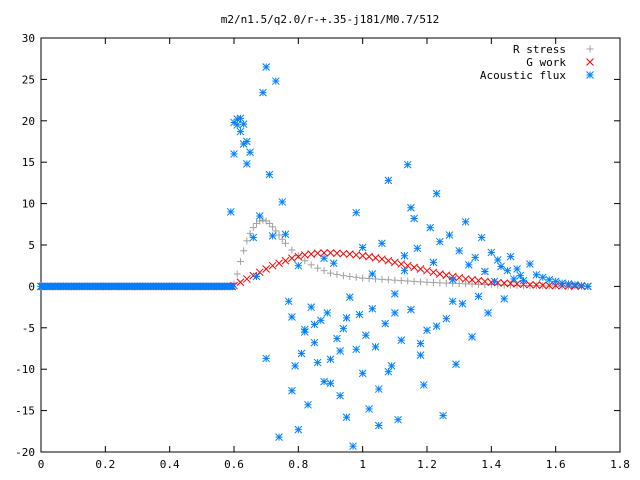 This screenshot has height=480, width=640. I want to click on y-tick-label: 20, so click(28, 121).